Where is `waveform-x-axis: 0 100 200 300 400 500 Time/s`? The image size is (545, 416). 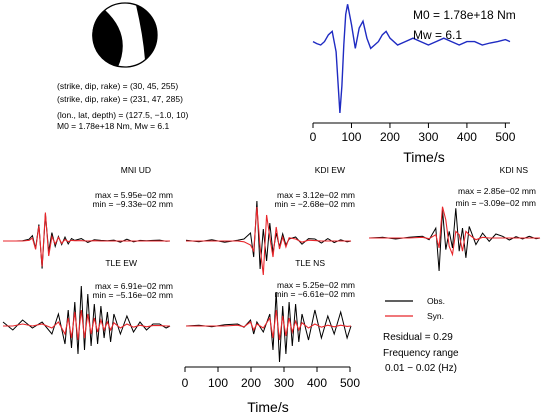
waveform-x-axis: 0 100 200 300 400 500 Time/s is located at coordinates (271, 390).